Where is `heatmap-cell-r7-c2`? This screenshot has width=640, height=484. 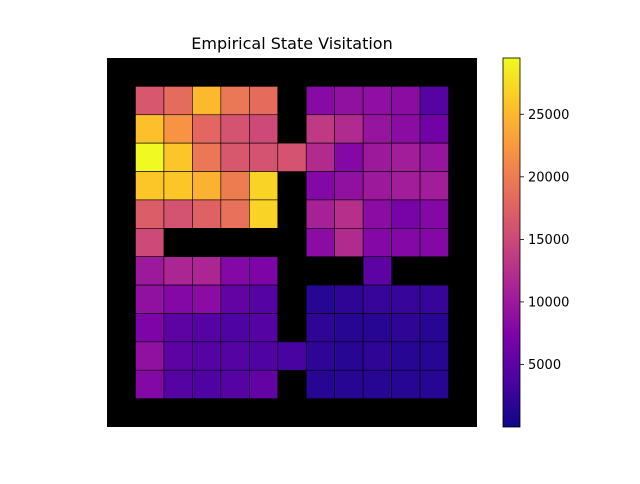
heatmap-cell-r7-c2 is located at coordinates (178, 271).